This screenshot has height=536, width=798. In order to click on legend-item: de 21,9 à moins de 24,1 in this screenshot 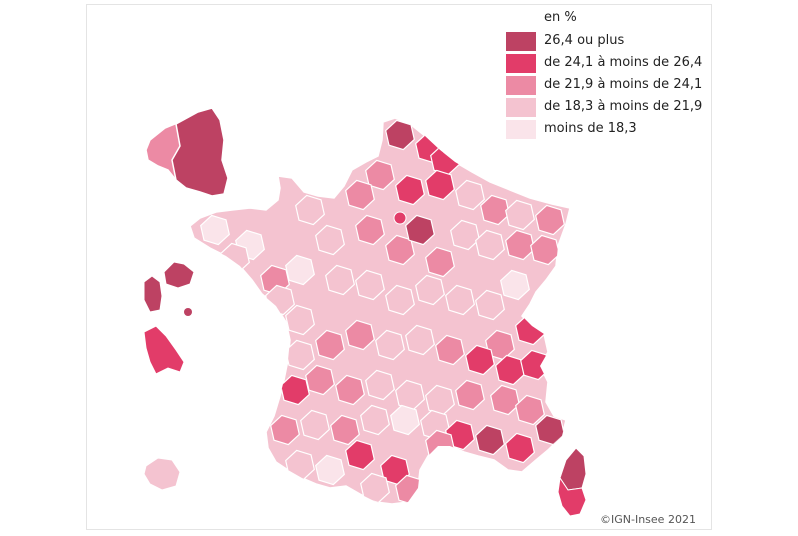, I will do `click(606, 86)`.